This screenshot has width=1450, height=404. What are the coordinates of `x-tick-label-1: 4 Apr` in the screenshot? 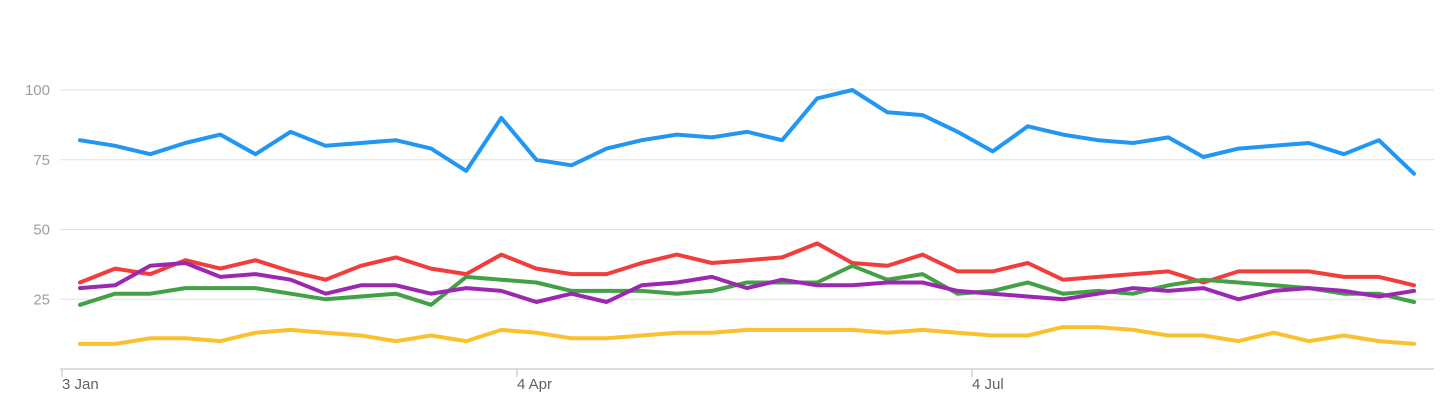 It's located at (534, 384).